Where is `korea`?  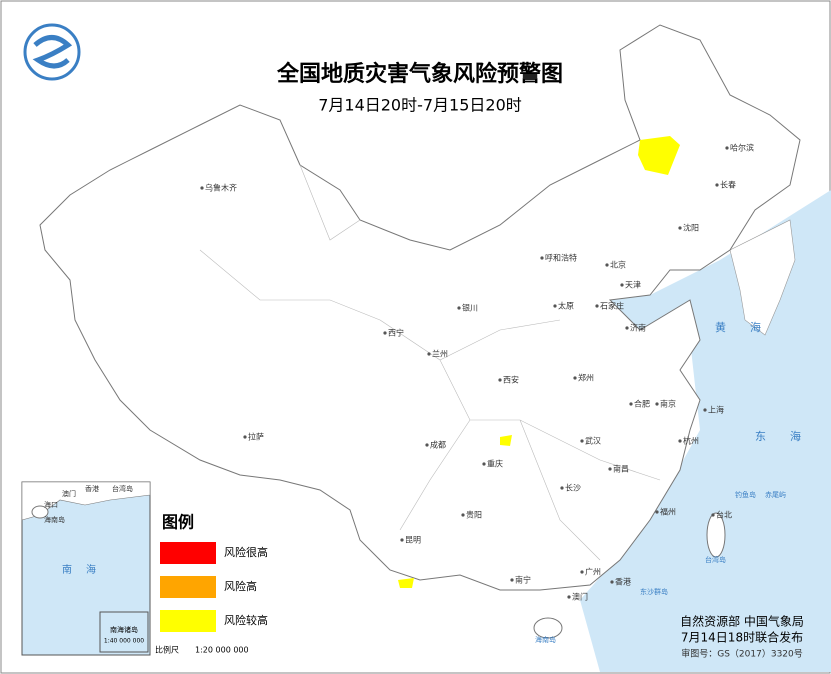 korea is located at coordinates (762, 277).